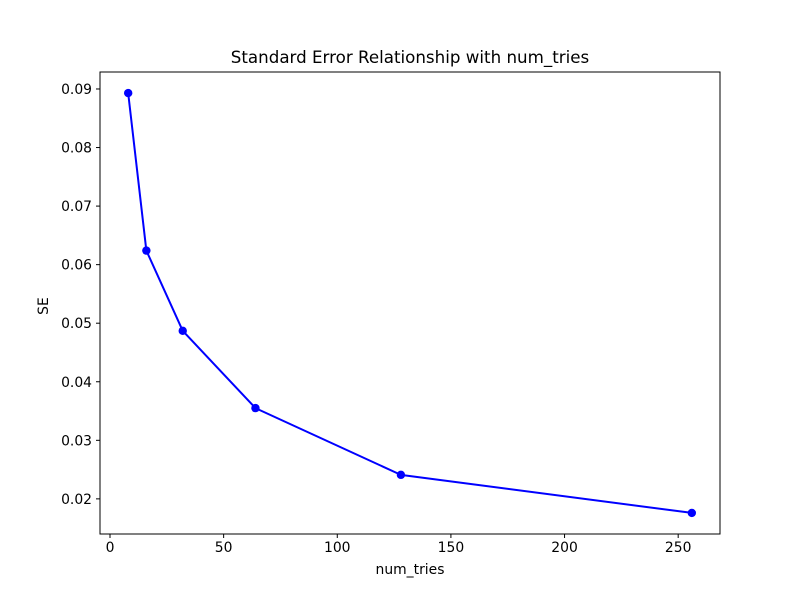  Describe the element at coordinates (80, 295) in the screenshot. I see `y-axis-ticks: 0.02 0.03 0.04 0.05 0.06 0.07 0.08 0.09` at that location.